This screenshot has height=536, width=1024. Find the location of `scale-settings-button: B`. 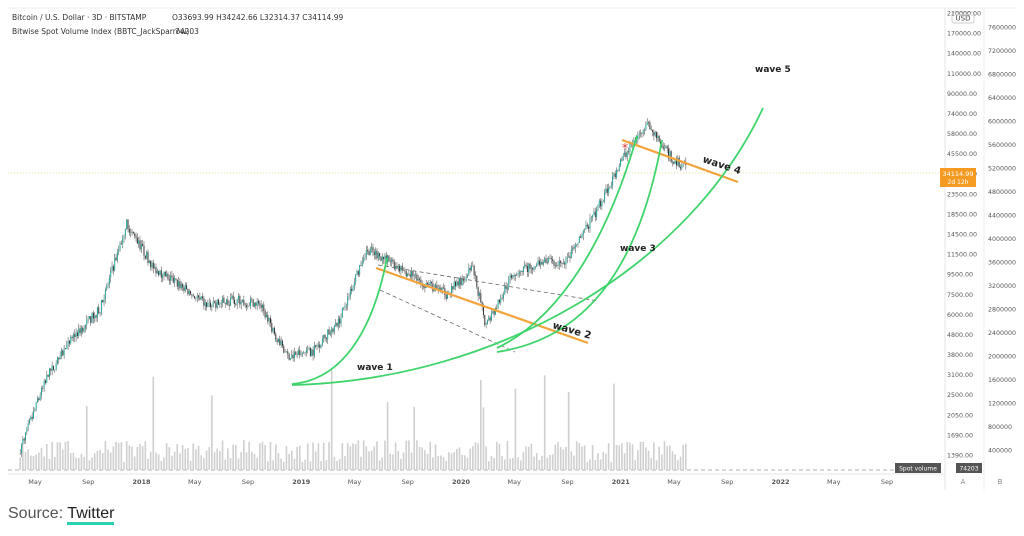

scale-settings-button: B is located at coordinates (1000, 482).